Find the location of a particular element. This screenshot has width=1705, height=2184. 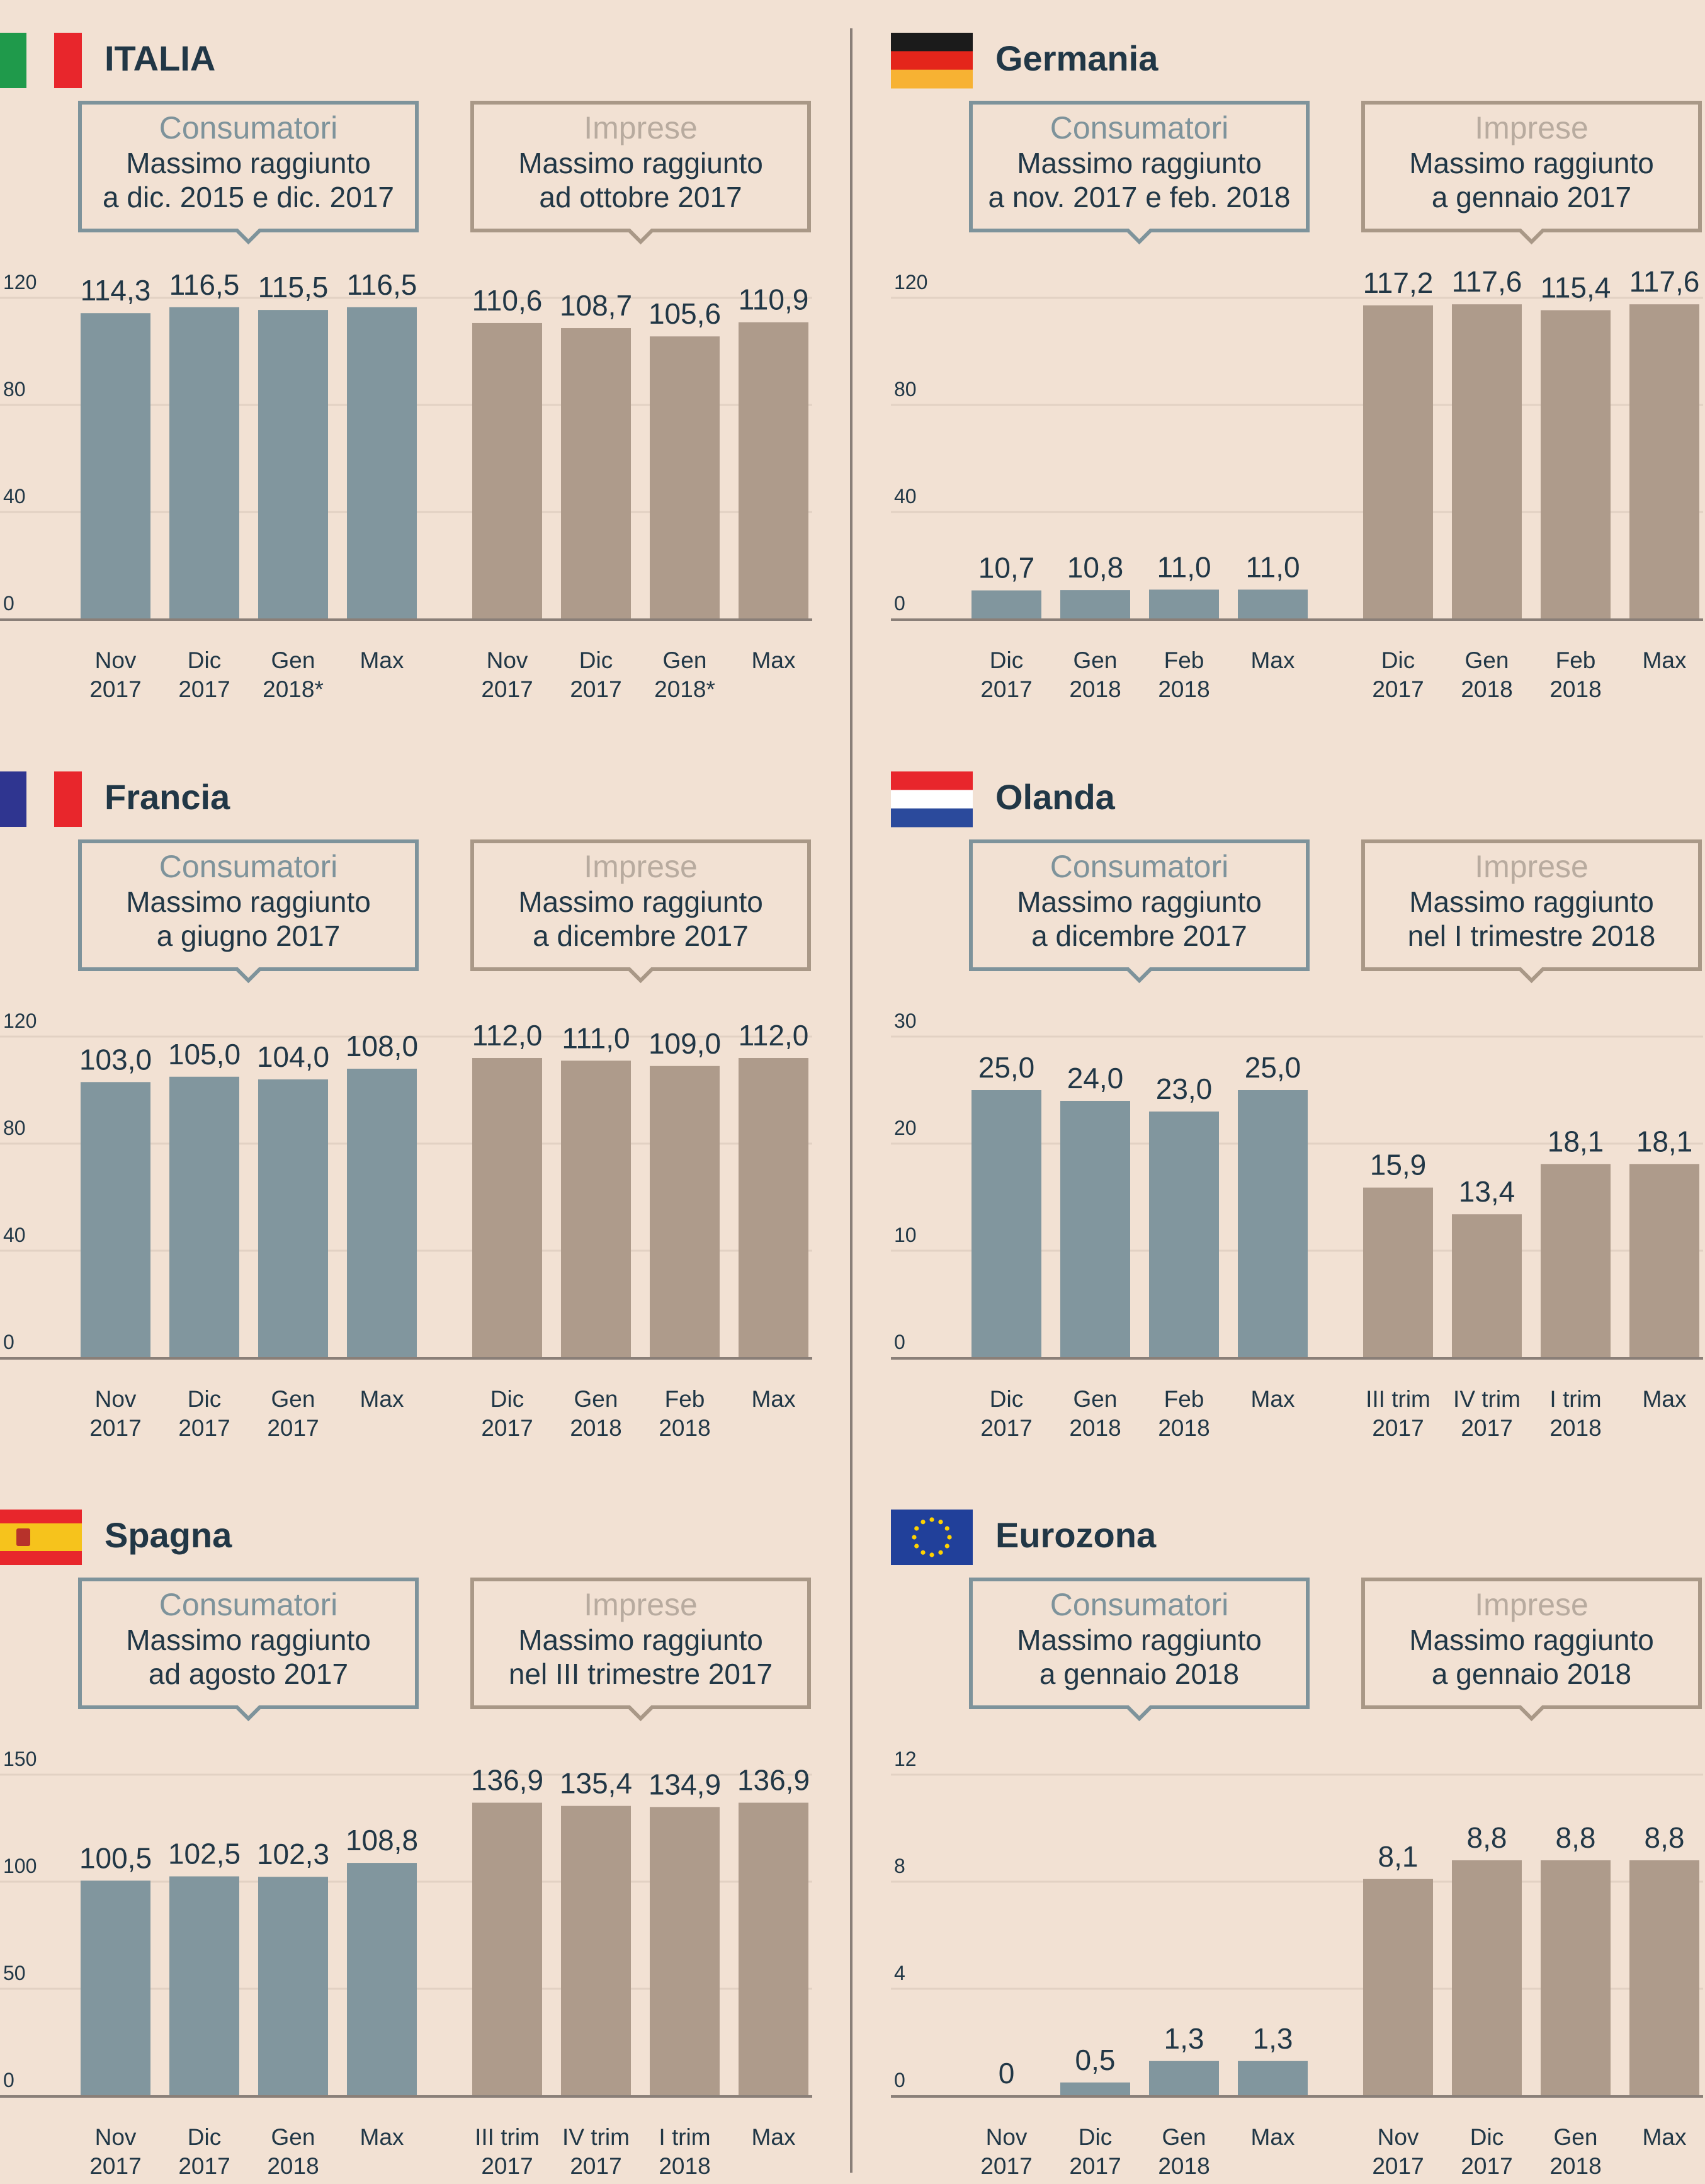

x-tick-label: I trim is located at coordinates (685, 2137).